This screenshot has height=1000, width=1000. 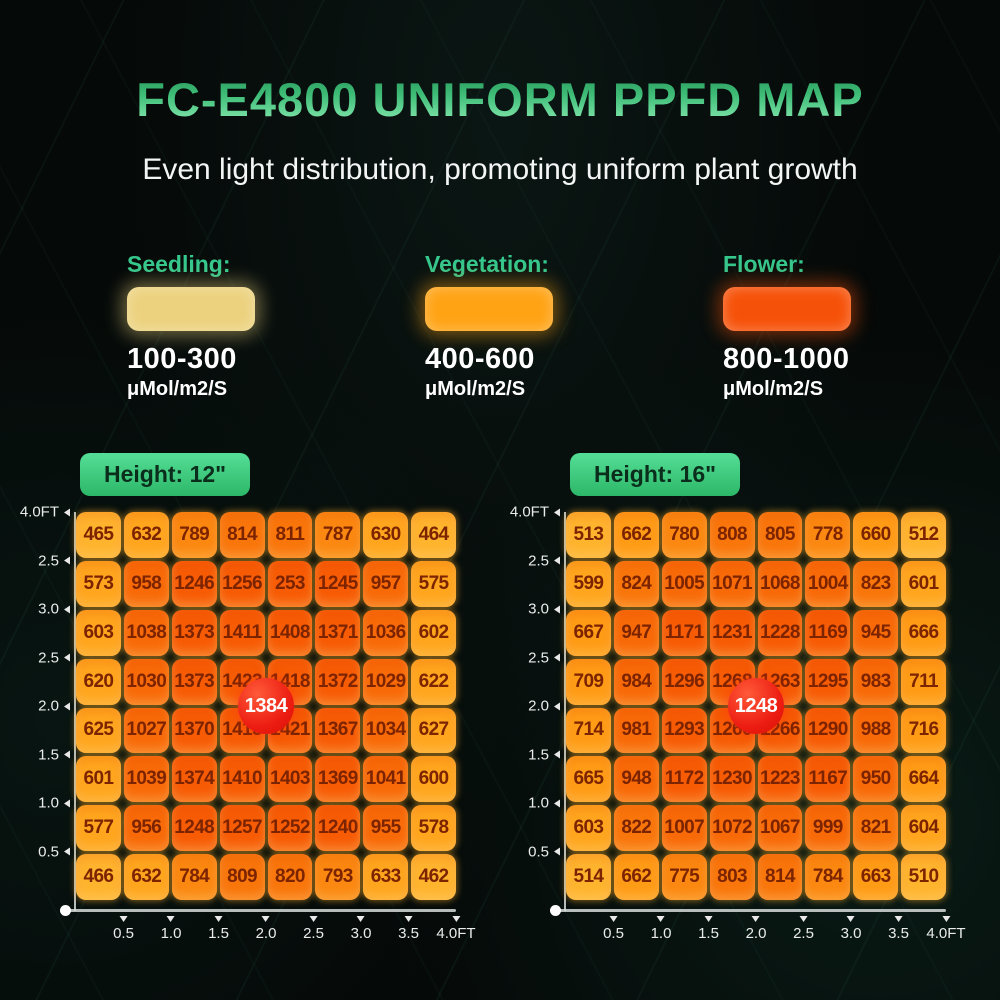 I want to click on ppfd-cell: 955, so click(x=386, y=828).